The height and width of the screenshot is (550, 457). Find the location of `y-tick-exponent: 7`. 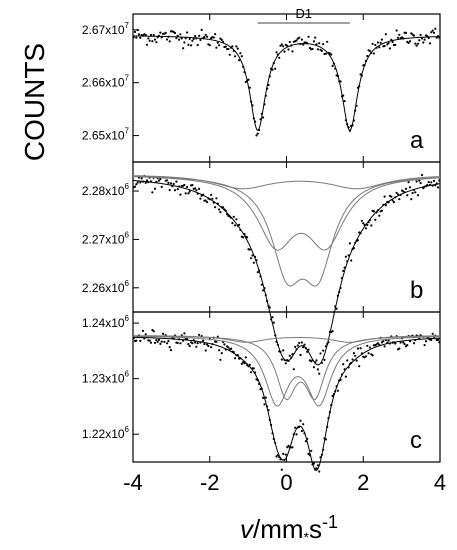

y-tick-exponent: 7 is located at coordinates (127, 131).